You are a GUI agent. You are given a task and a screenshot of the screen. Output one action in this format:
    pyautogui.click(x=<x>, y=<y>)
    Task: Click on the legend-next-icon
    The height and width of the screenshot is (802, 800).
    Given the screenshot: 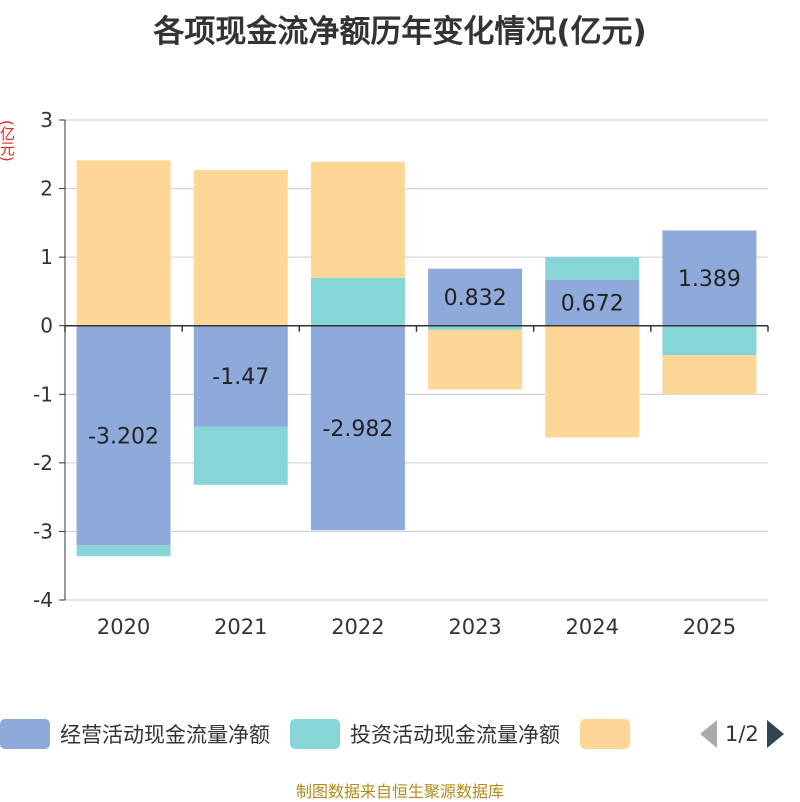 What is the action you would take?
    pyautogui.click(x=775, y=734)
    